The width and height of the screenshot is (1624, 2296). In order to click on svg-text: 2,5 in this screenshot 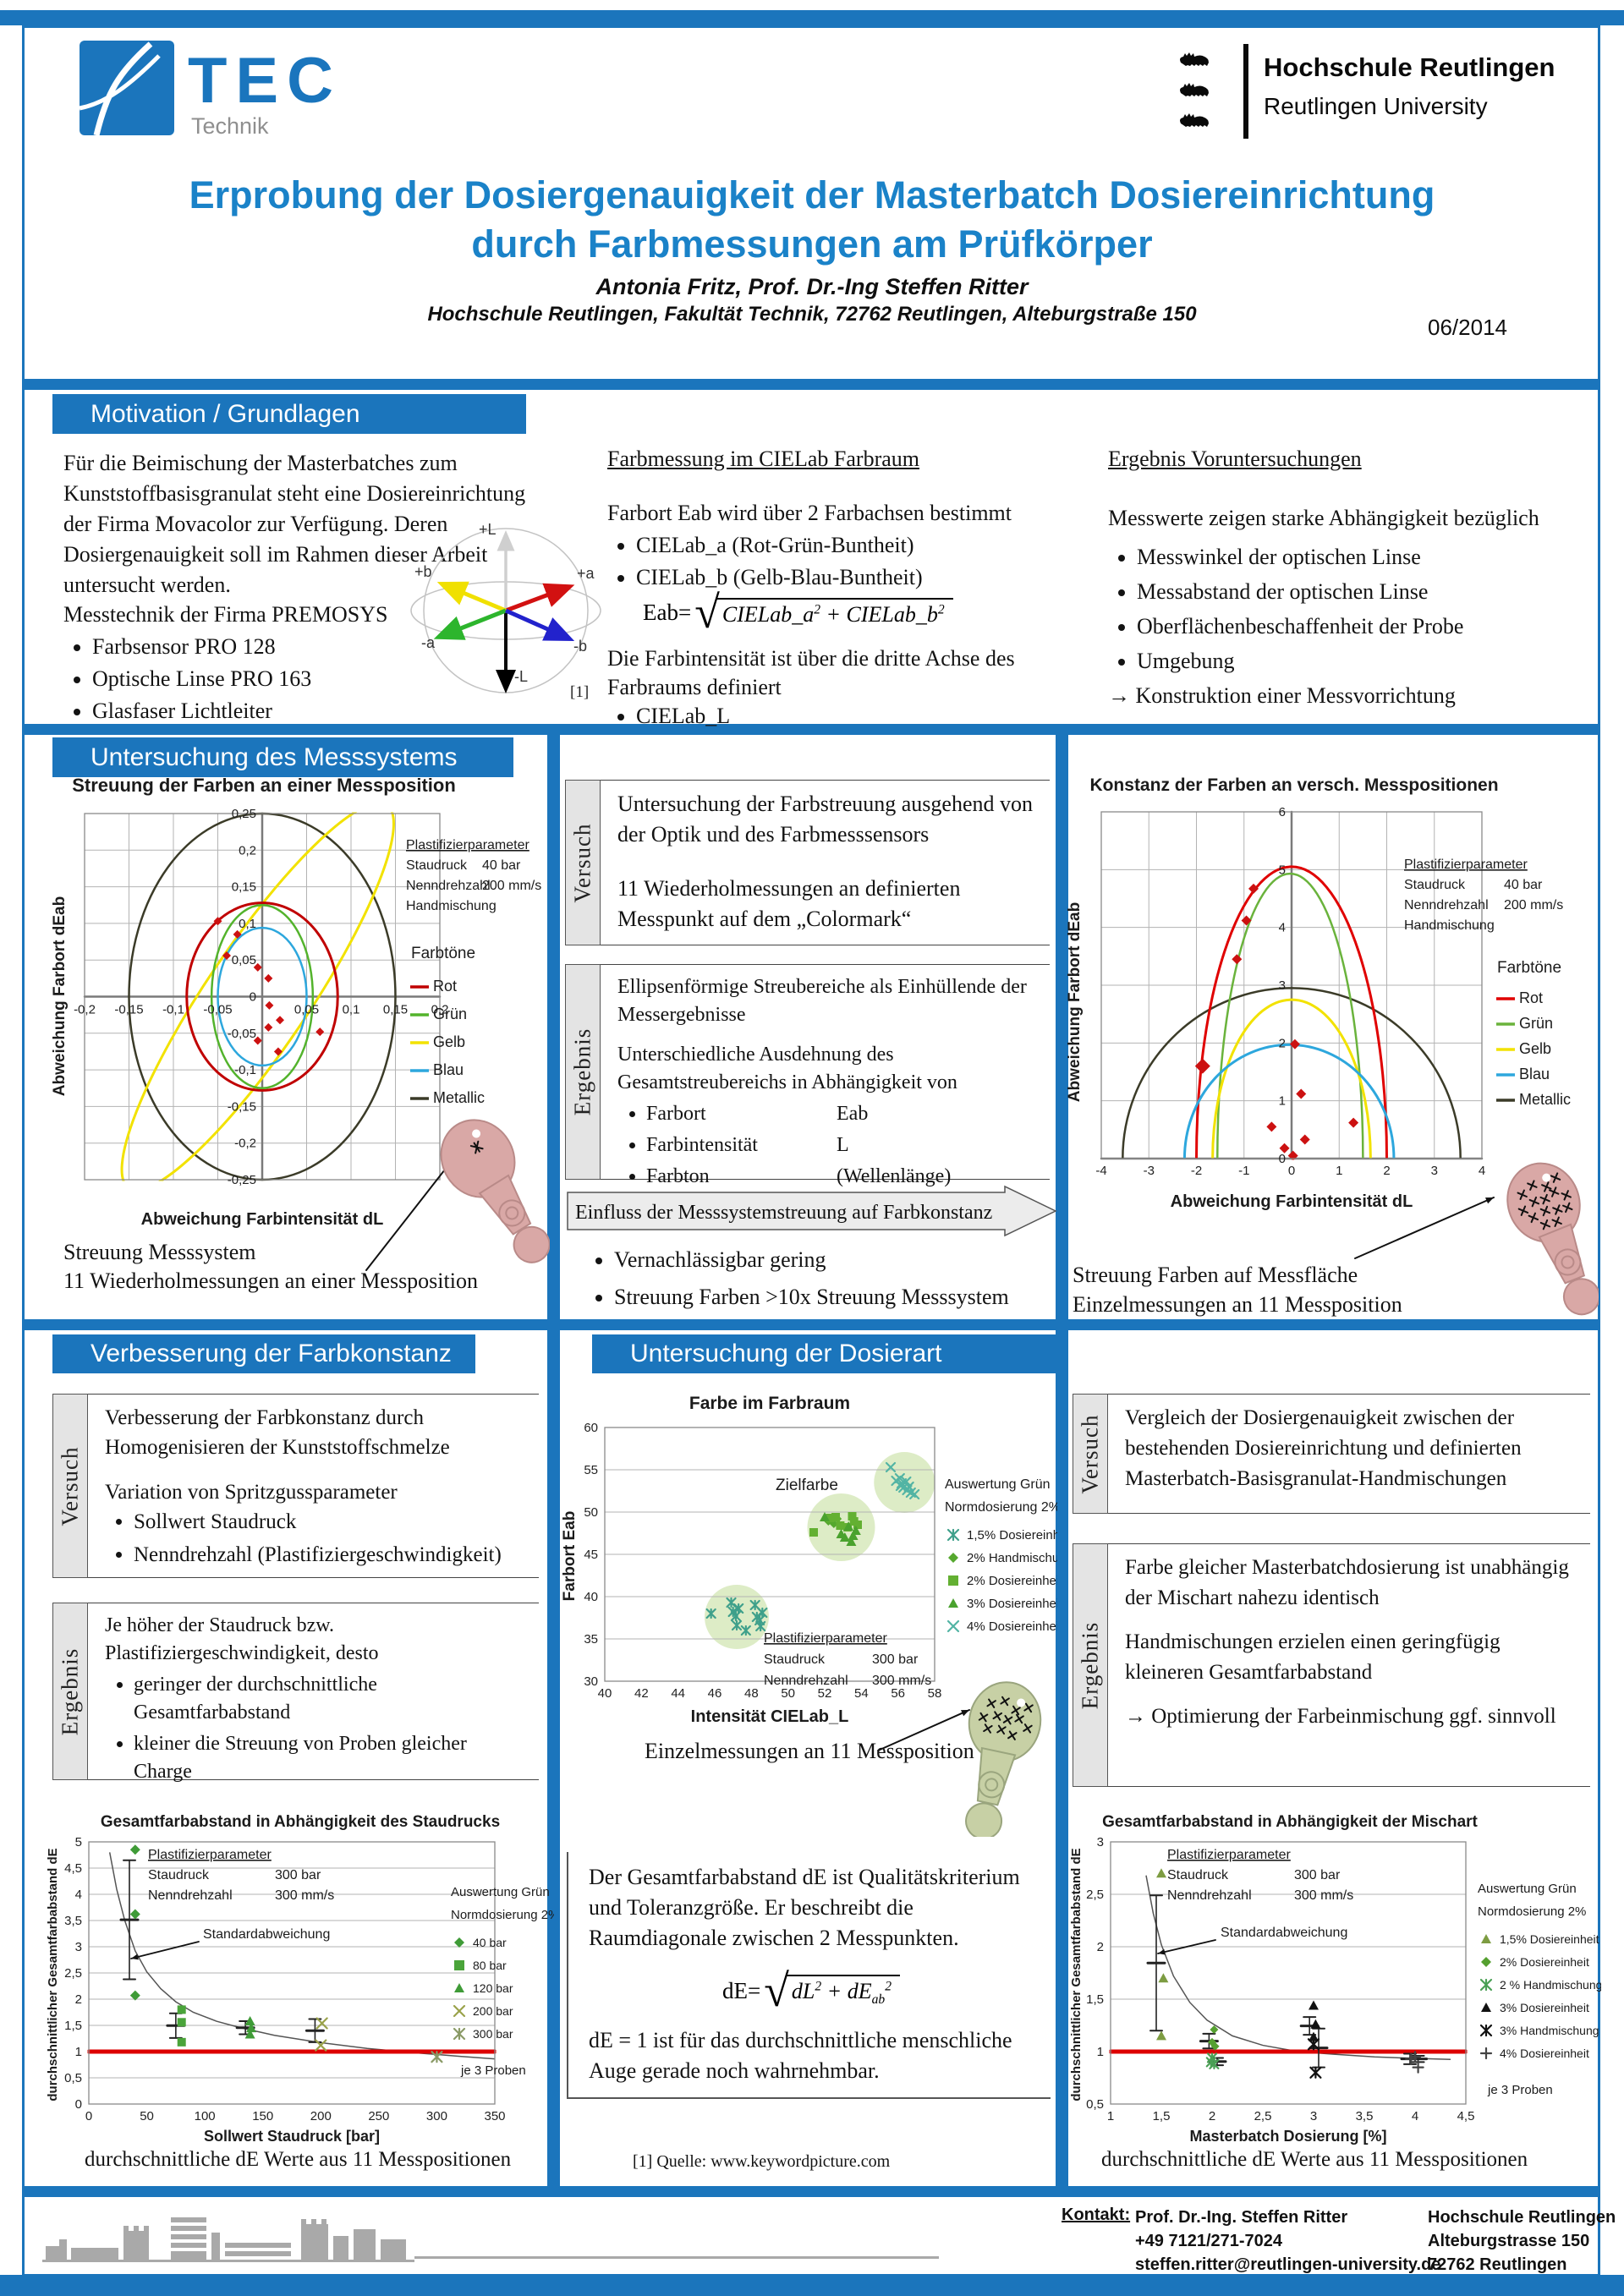, I will do `click(1263, 2116)`.